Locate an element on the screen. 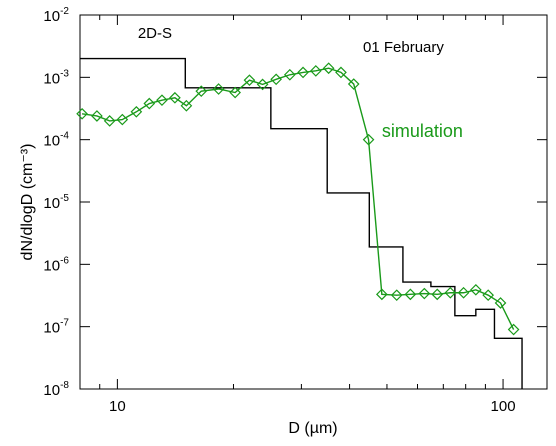 Image resolution: width=556 pixels, height=446 pixels. y-tick-label: 10⁻² is located at coordinates (56, 15).